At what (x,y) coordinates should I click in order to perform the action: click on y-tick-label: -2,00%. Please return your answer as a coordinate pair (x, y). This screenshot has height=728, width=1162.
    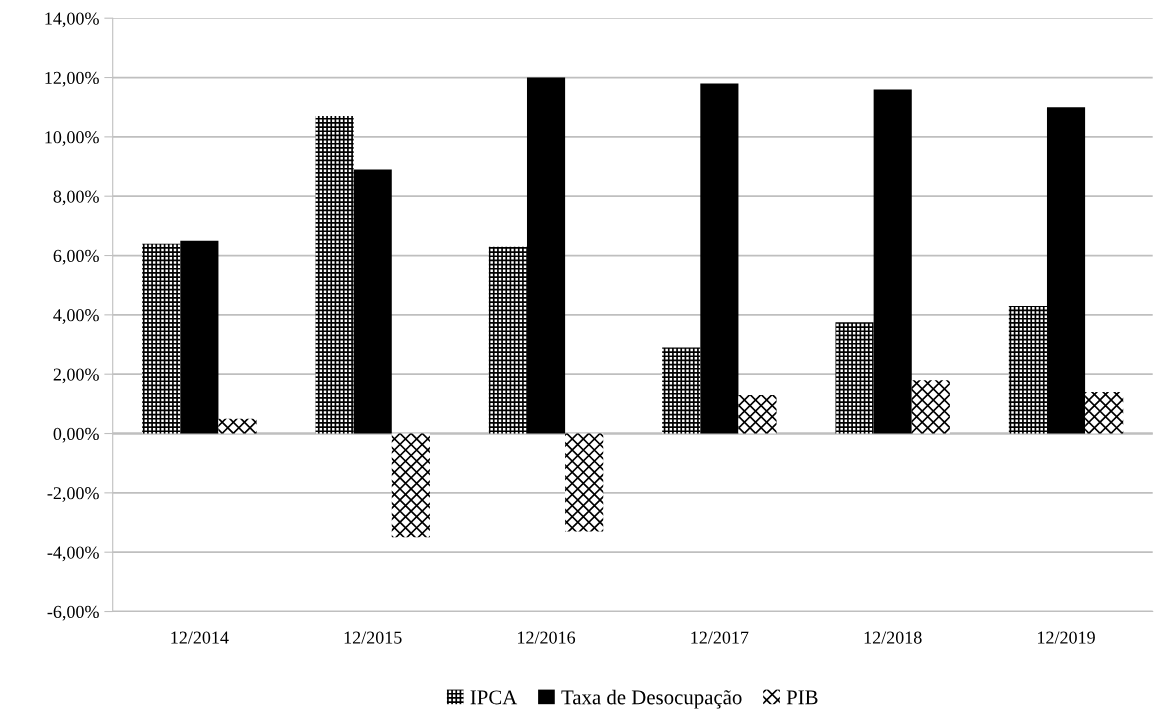
    Looking at the image, I should click on (73, 494).